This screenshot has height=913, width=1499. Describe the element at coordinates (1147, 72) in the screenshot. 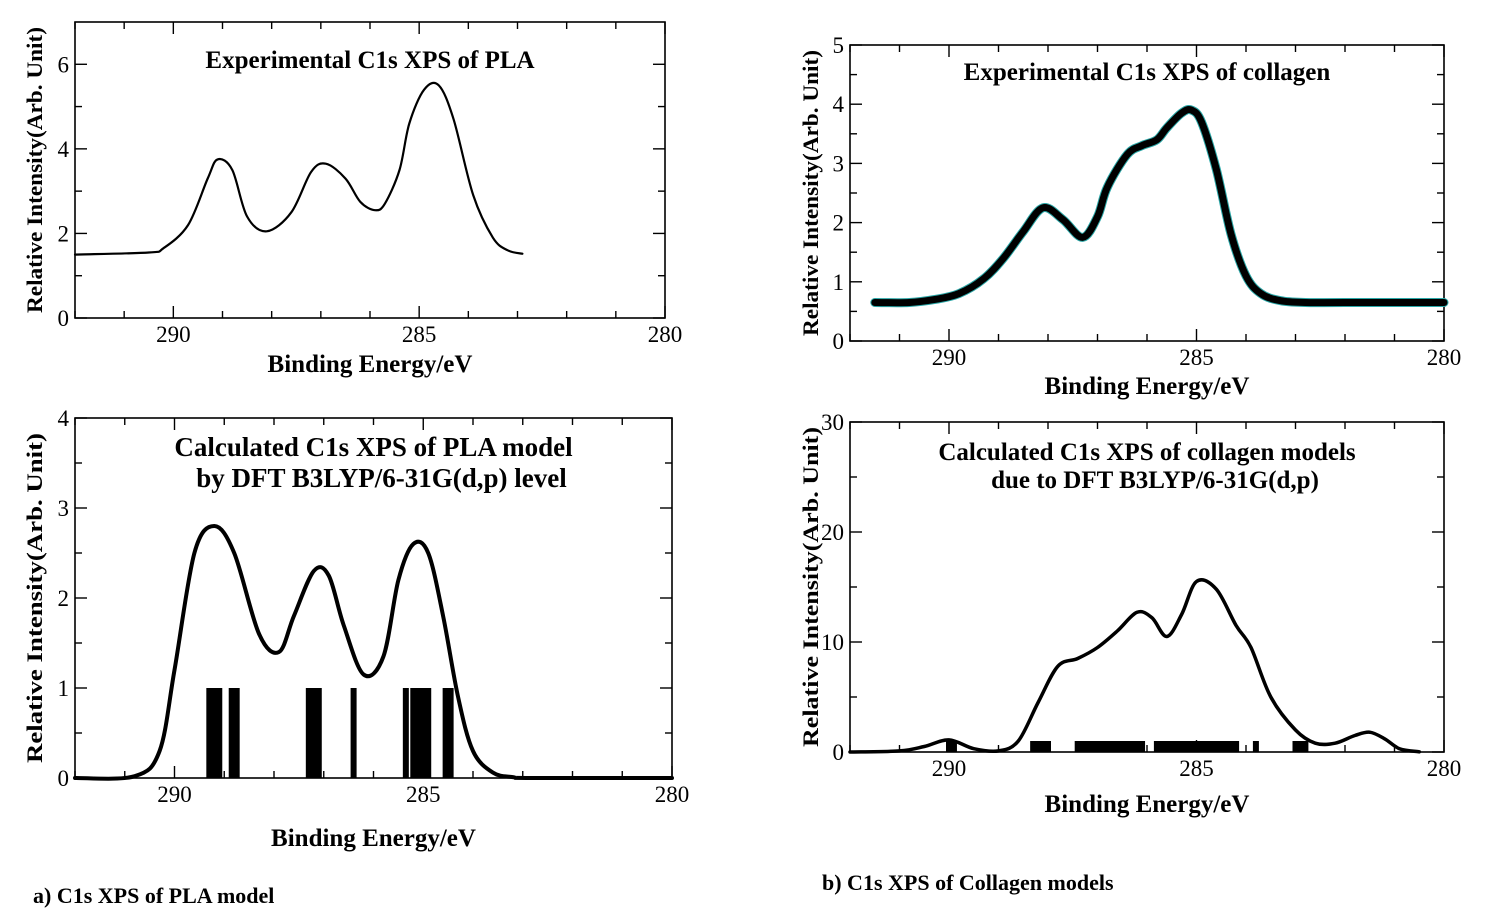

I see `chart-title: Experimental C1s XPS of collagen` at that location.